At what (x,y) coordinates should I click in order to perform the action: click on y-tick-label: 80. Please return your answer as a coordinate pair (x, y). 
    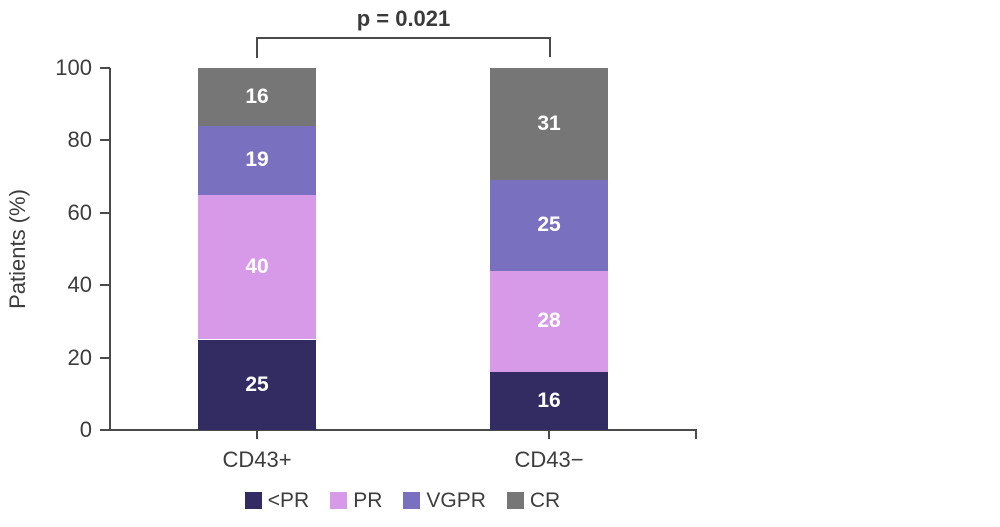
    Looking at the image, I should click on (79, 140).